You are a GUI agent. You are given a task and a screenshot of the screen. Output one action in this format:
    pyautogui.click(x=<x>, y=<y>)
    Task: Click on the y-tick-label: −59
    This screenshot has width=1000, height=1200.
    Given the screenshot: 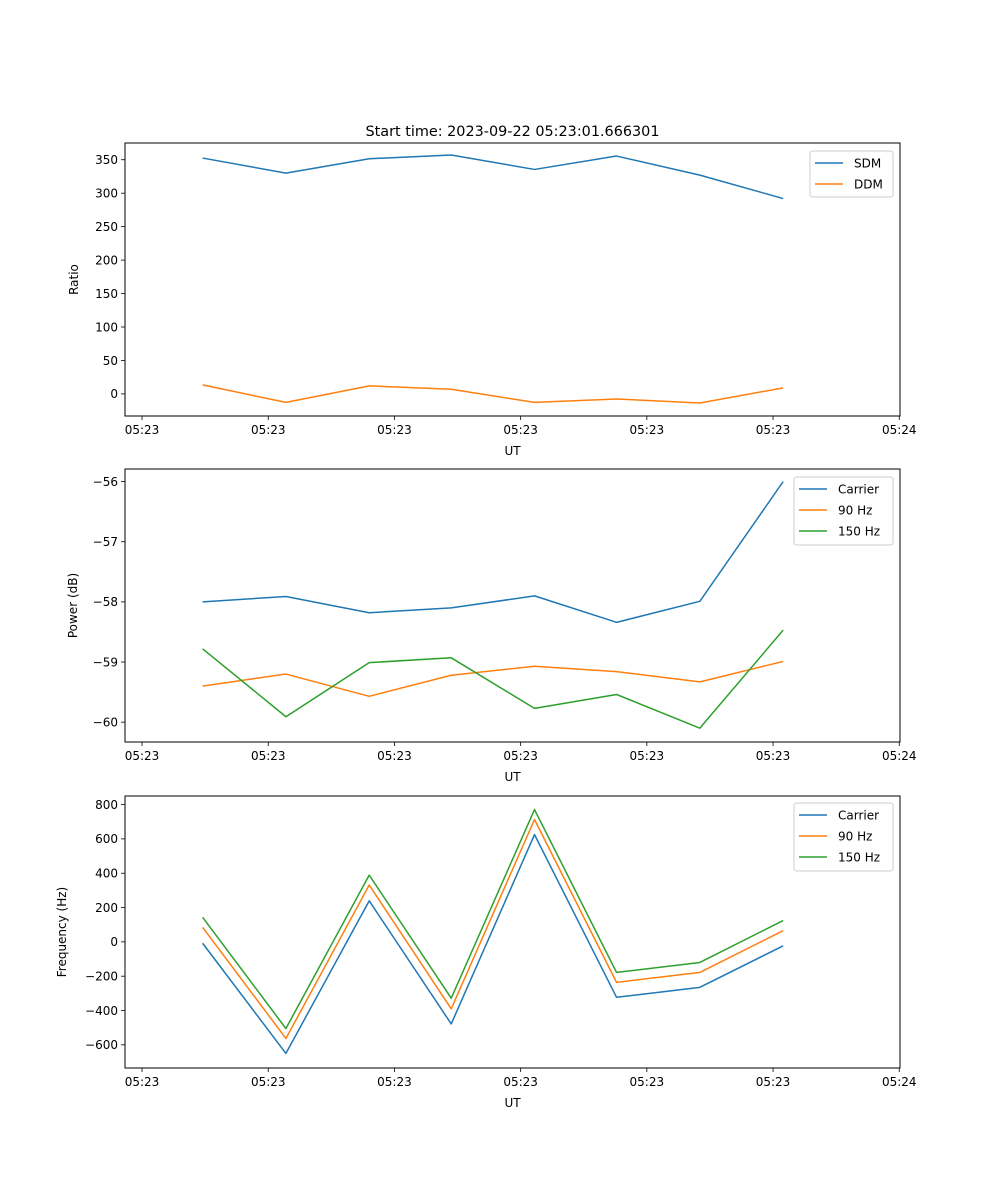 What is the action you would take?
    pyautogui.click(x=105, y=662)
    